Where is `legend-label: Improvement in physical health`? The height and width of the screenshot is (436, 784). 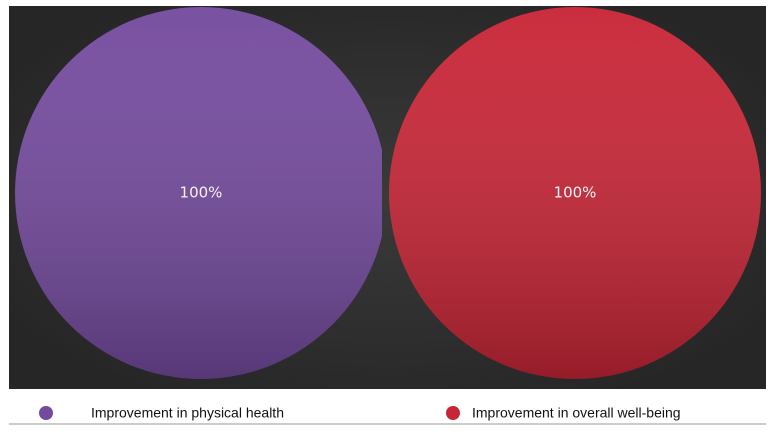 legend-label: Improvement in physical health is located at coordinates (187, 413).